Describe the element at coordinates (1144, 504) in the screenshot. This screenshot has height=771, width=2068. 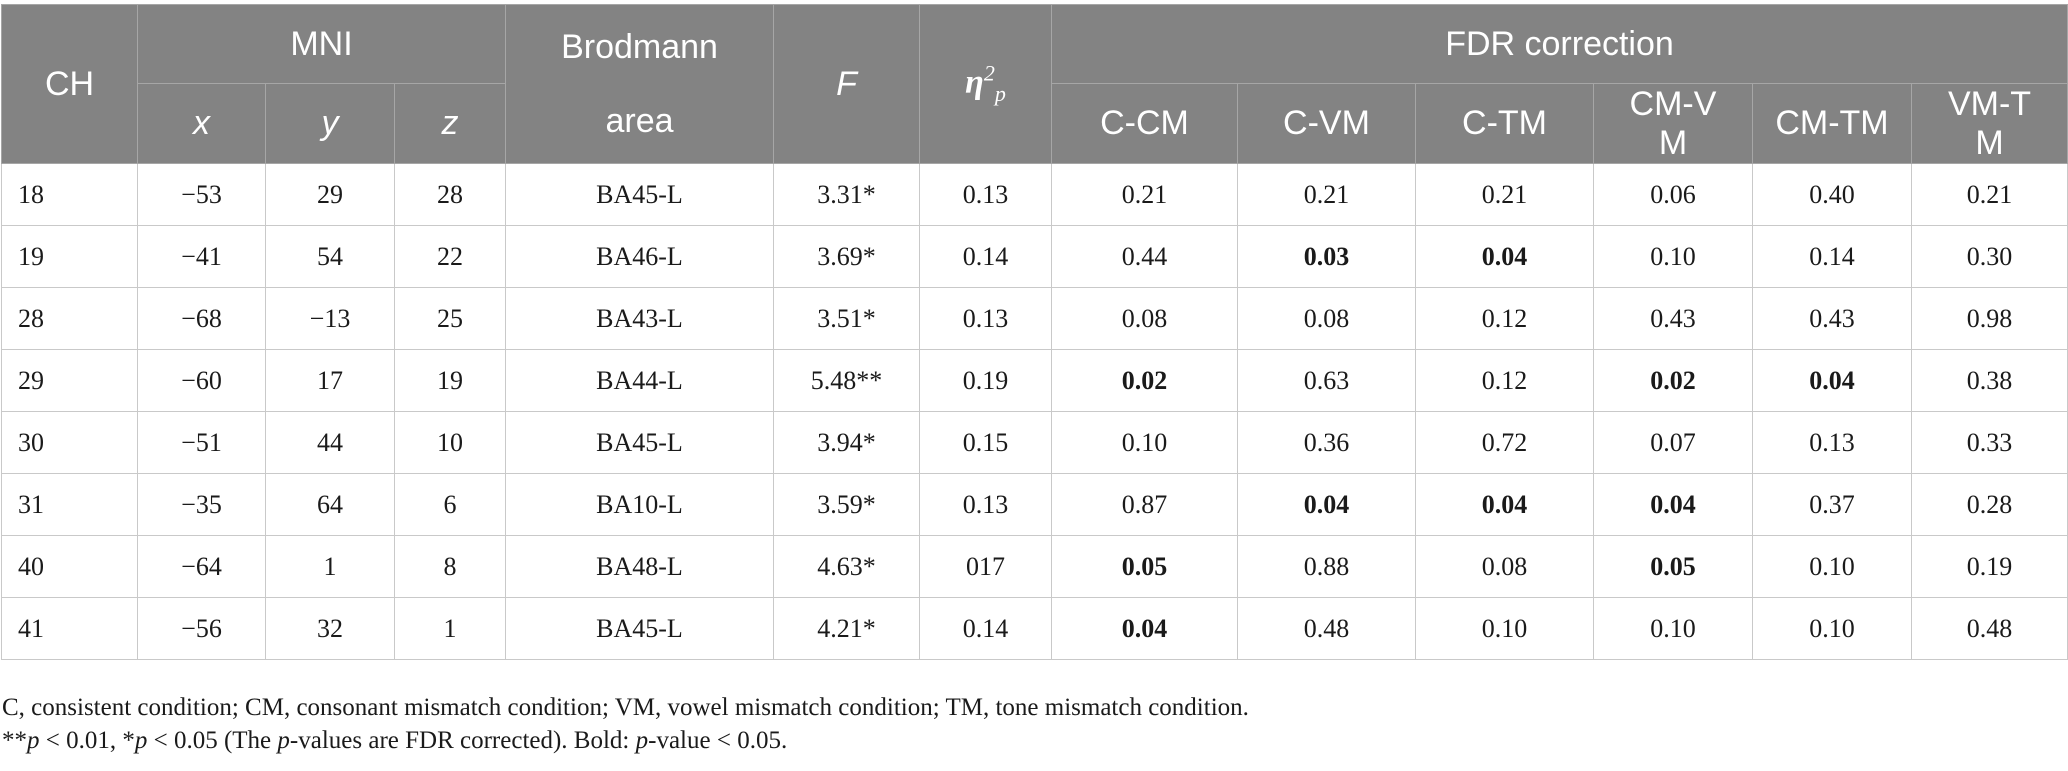
I see `cell-c-cm: 0.87` at that location.